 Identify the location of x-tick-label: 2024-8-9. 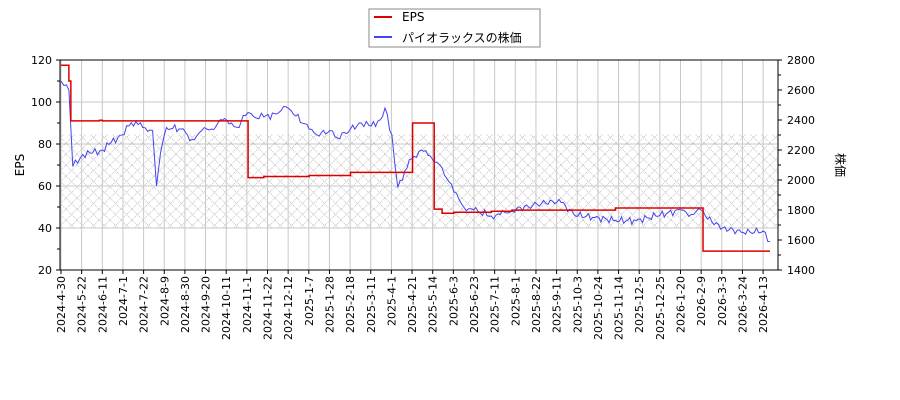
(164, 301).